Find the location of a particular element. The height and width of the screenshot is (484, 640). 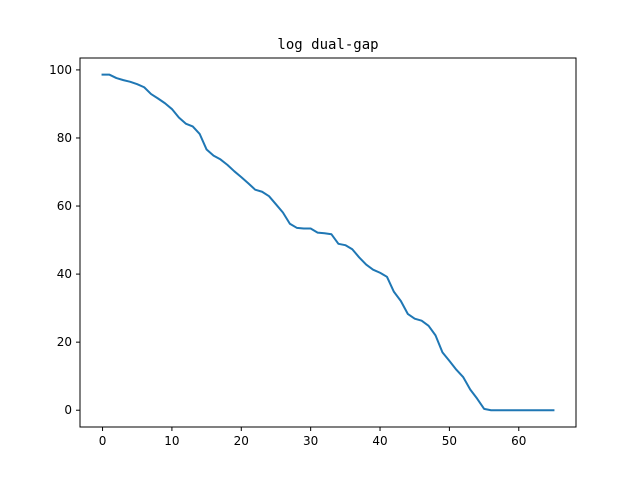

x-tick-label: 20 is located at coordinates (241, 441).